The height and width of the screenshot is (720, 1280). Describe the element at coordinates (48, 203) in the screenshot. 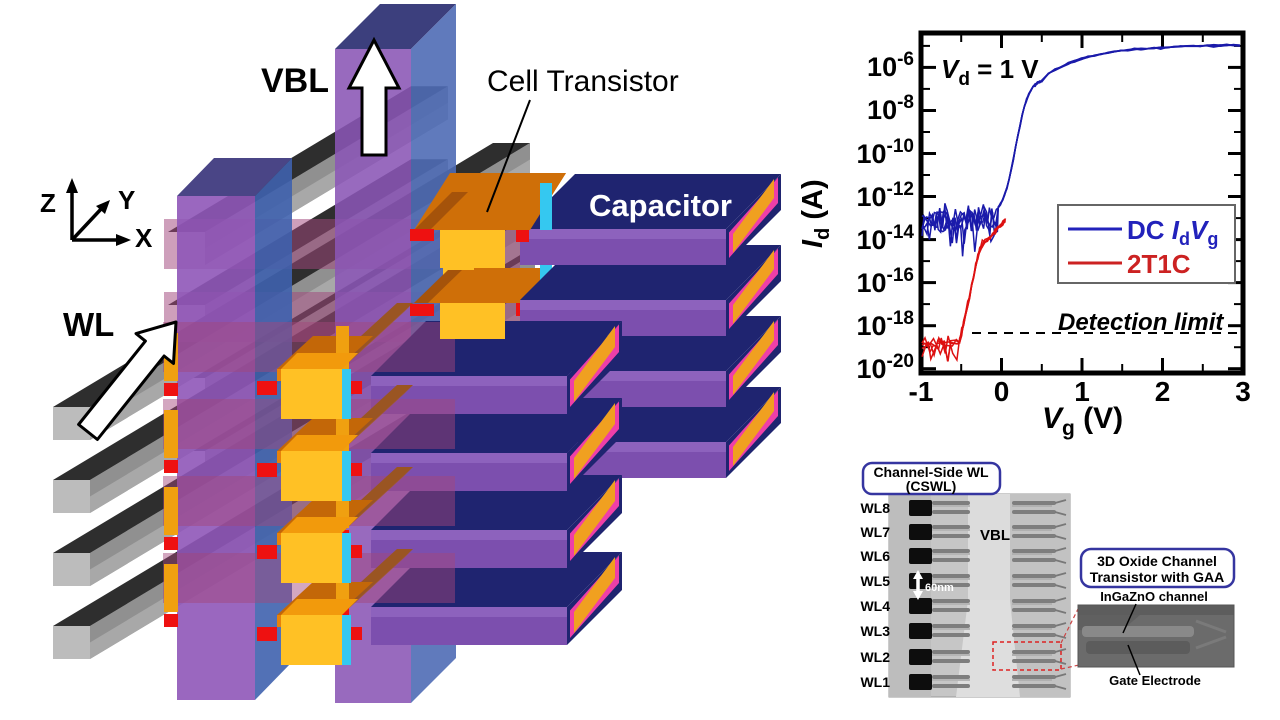

I see `svg-text: Z` at that location.